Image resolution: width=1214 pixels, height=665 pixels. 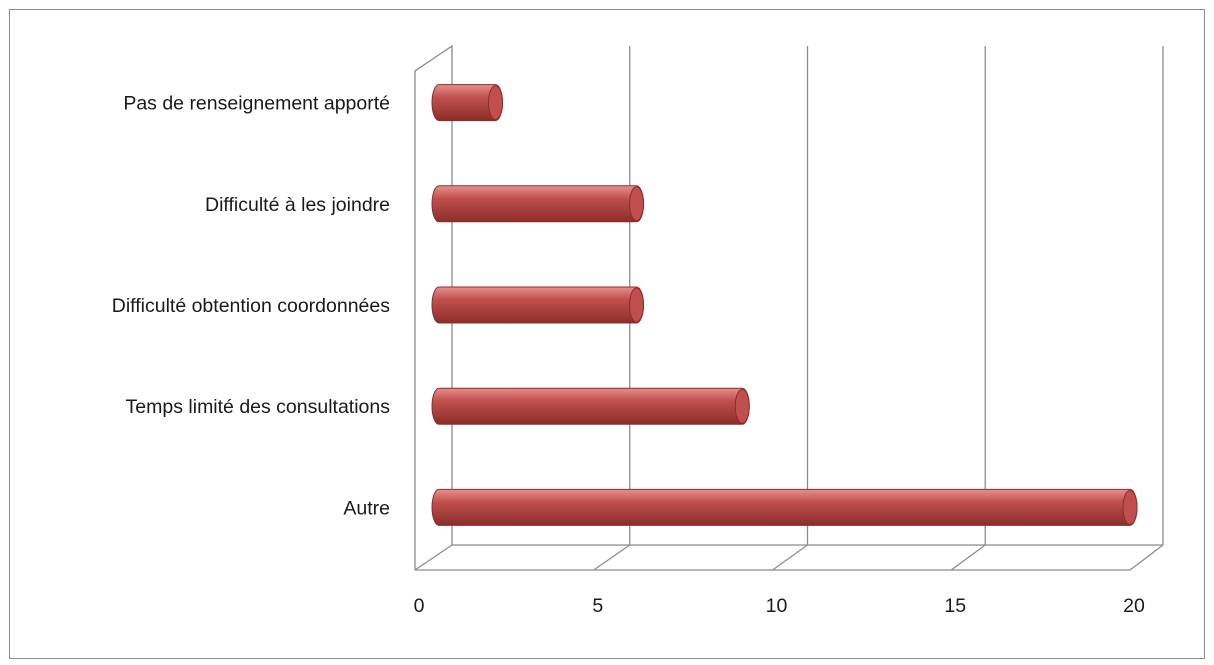 What do you see at coordinates (256, 104) in the screenshot?
I see `category-label: Pas de renseignement apporté` at bounding box center [256, 104].